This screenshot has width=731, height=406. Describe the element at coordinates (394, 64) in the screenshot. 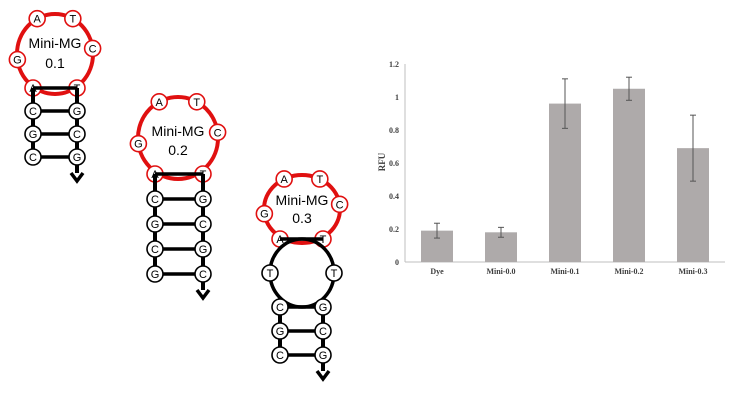

I see `y-tick-label: 1.2` at that location.